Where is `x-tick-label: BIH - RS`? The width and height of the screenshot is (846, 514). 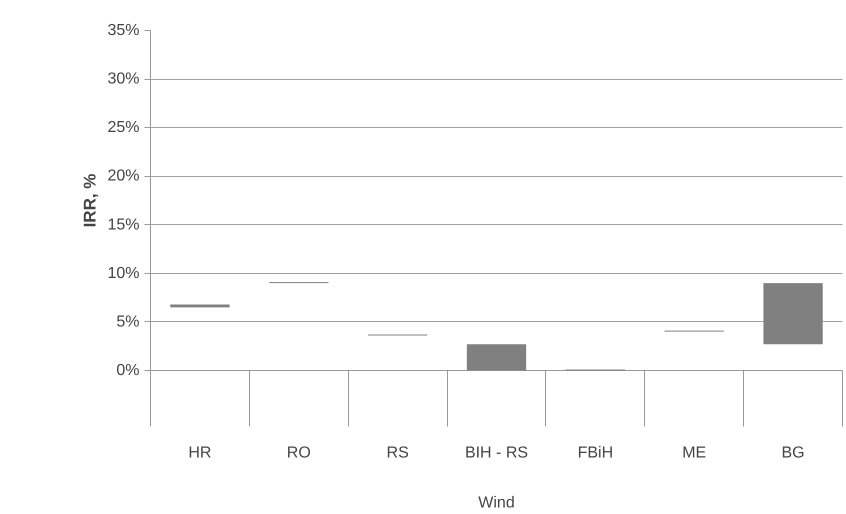 x-tick-label: BIH - RS is located at coordinates (496, 453).